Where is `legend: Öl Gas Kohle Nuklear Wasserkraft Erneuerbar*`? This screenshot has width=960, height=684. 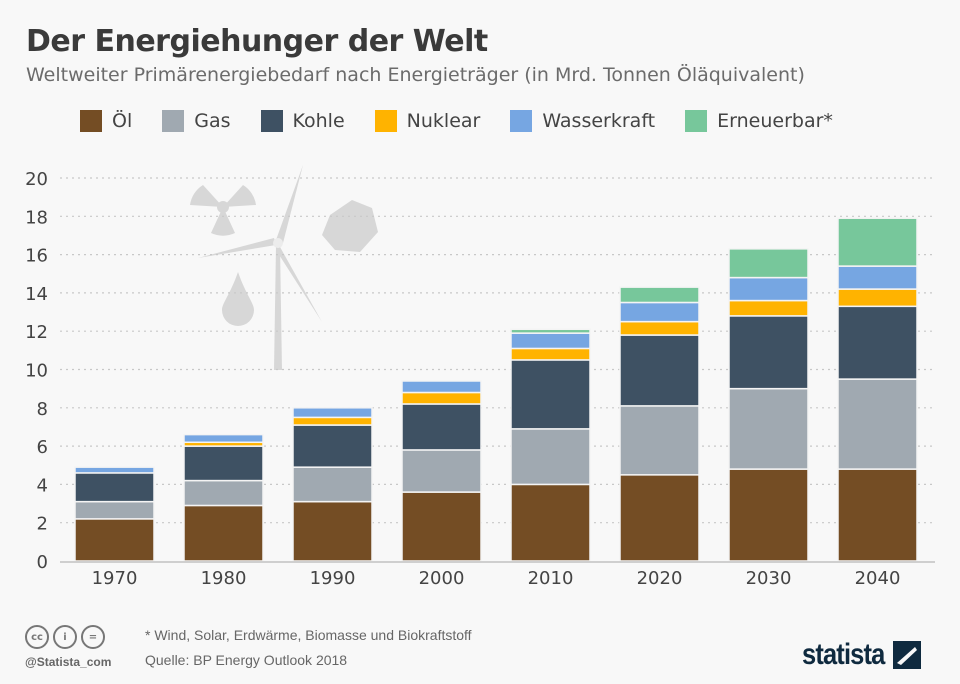
legend: Öl Gas Kohle Nuklear Wasserkraft Erneuerbar* is located at coordinates (471, 121).